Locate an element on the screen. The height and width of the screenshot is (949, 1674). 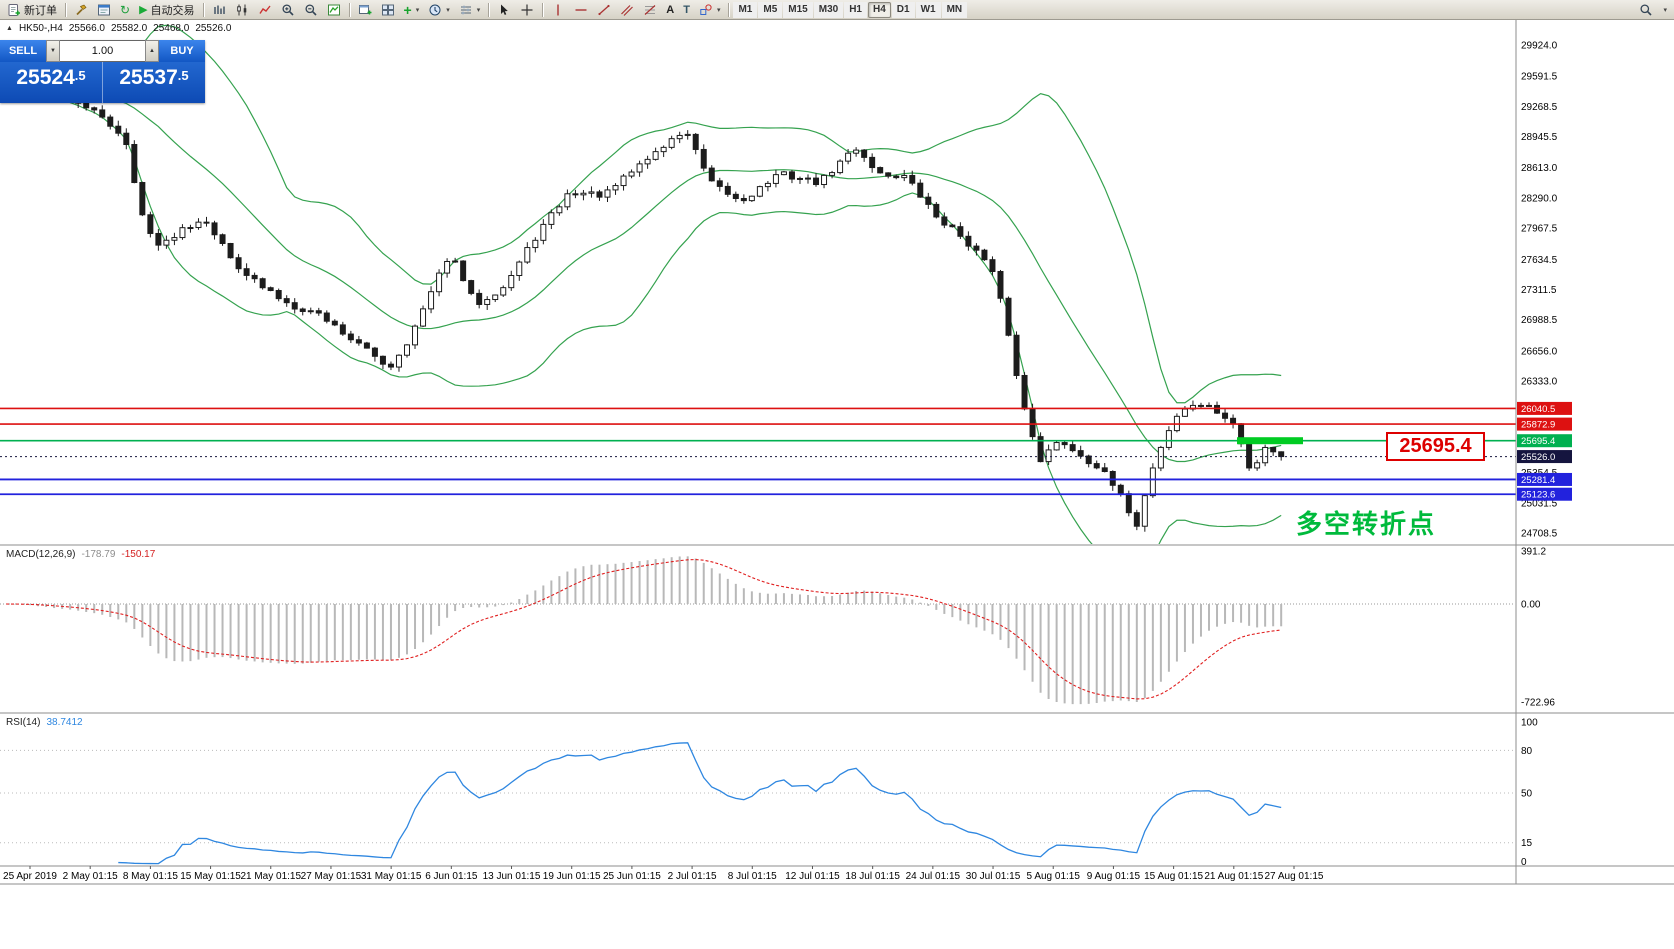
price-axis-label: 29591.5 is located at coordinates (1539, 77).